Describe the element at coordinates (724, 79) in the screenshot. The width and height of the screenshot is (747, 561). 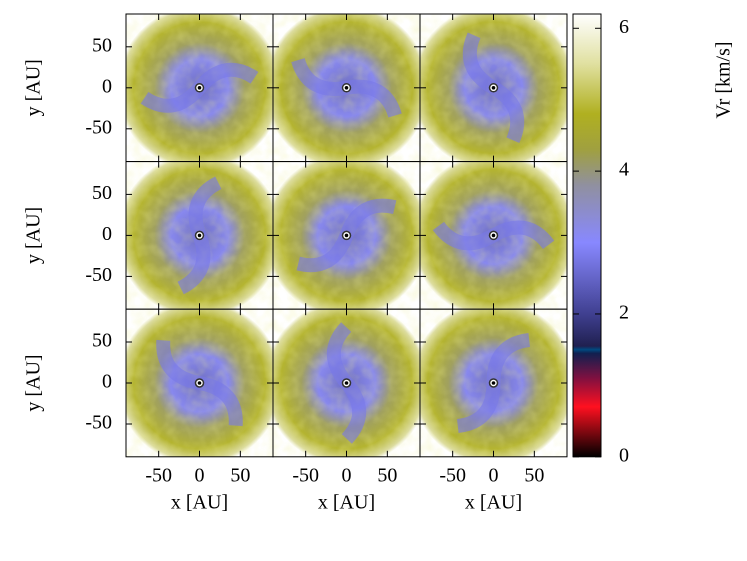
I see `colorbar-label: Vr [km/s]` at that location.